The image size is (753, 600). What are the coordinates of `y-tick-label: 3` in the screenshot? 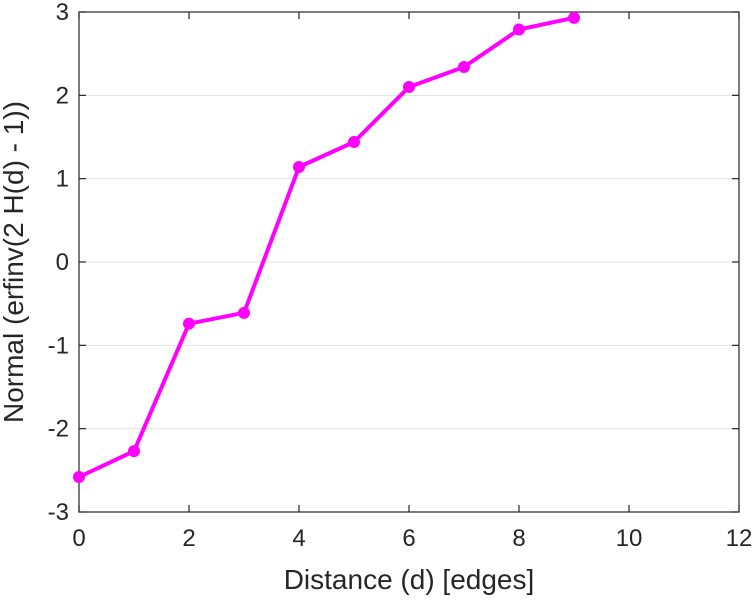 It's located at (62, 13).